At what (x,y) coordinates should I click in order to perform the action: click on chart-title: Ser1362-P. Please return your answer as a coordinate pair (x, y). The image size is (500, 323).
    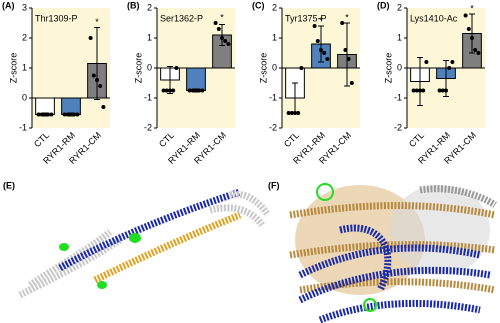
    Looking at the image, I should click on (181, 18).